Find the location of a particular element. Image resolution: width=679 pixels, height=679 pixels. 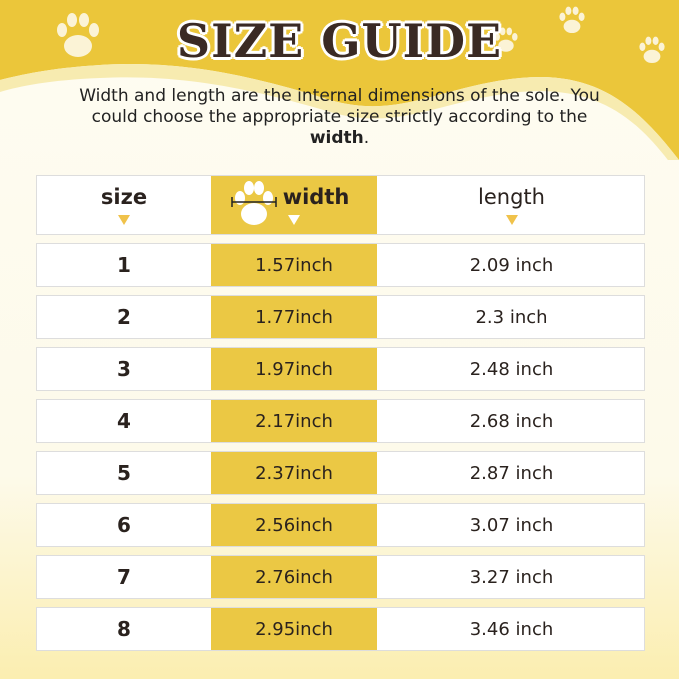

size-cell: 2 is located at coordinates (124, 317).